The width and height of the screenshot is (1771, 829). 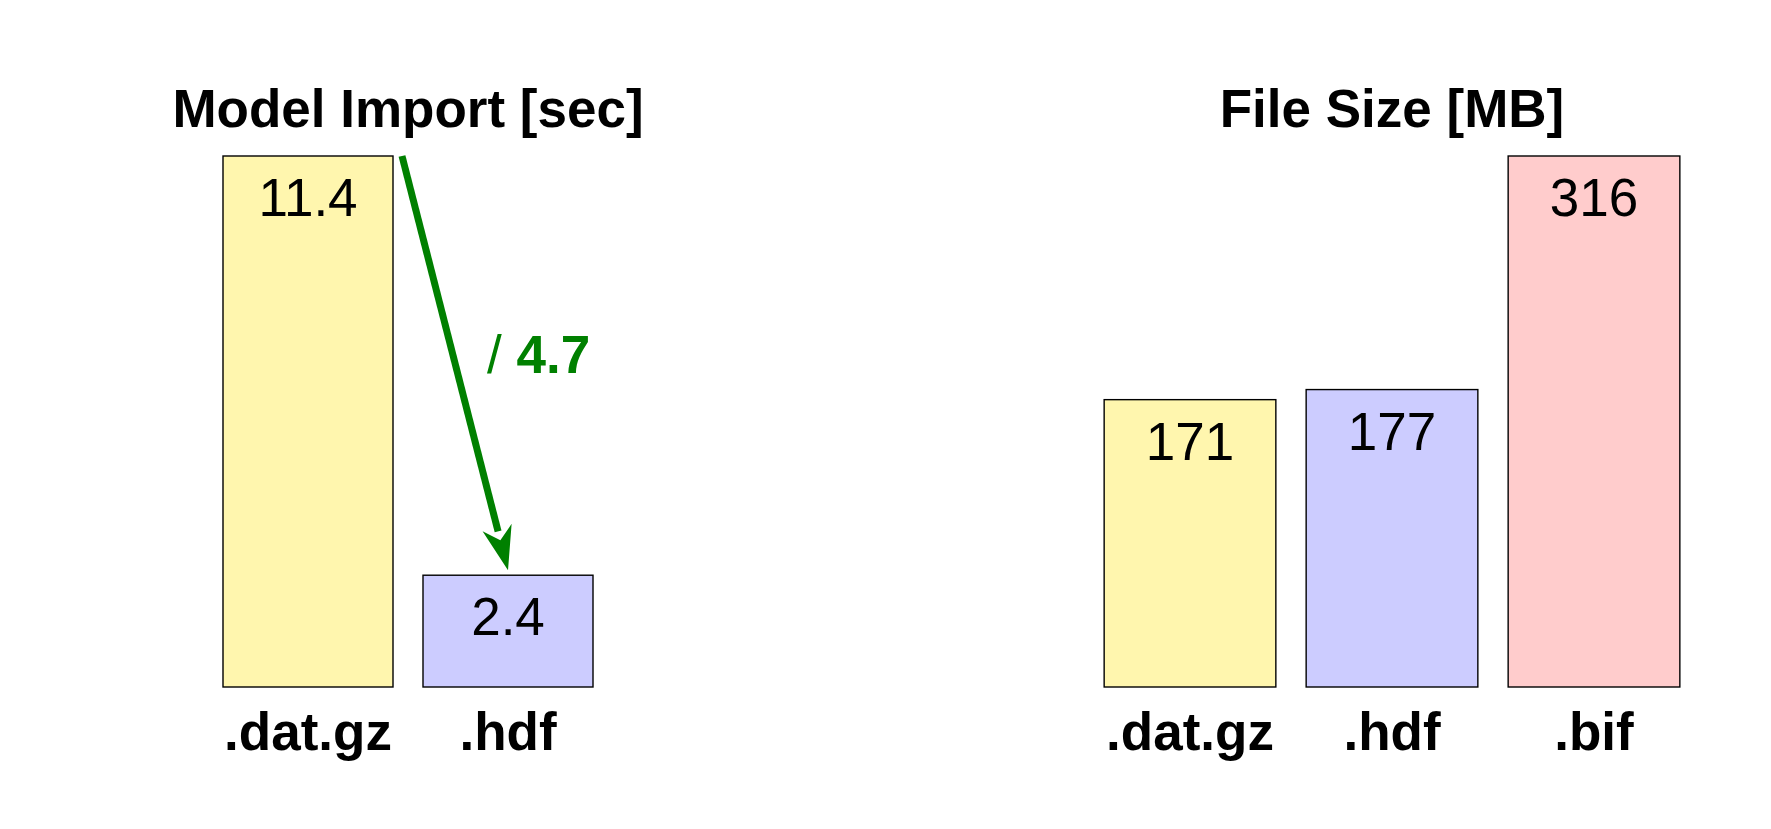 What do you see at coordinates (1594, 731) in the screenshot?
I see `x-tick-label: .bif` at bounding box center [1594, 731].